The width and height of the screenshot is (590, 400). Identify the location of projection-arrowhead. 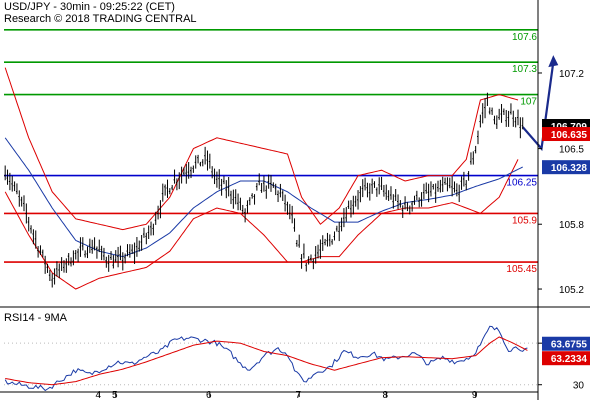
(553, 61).